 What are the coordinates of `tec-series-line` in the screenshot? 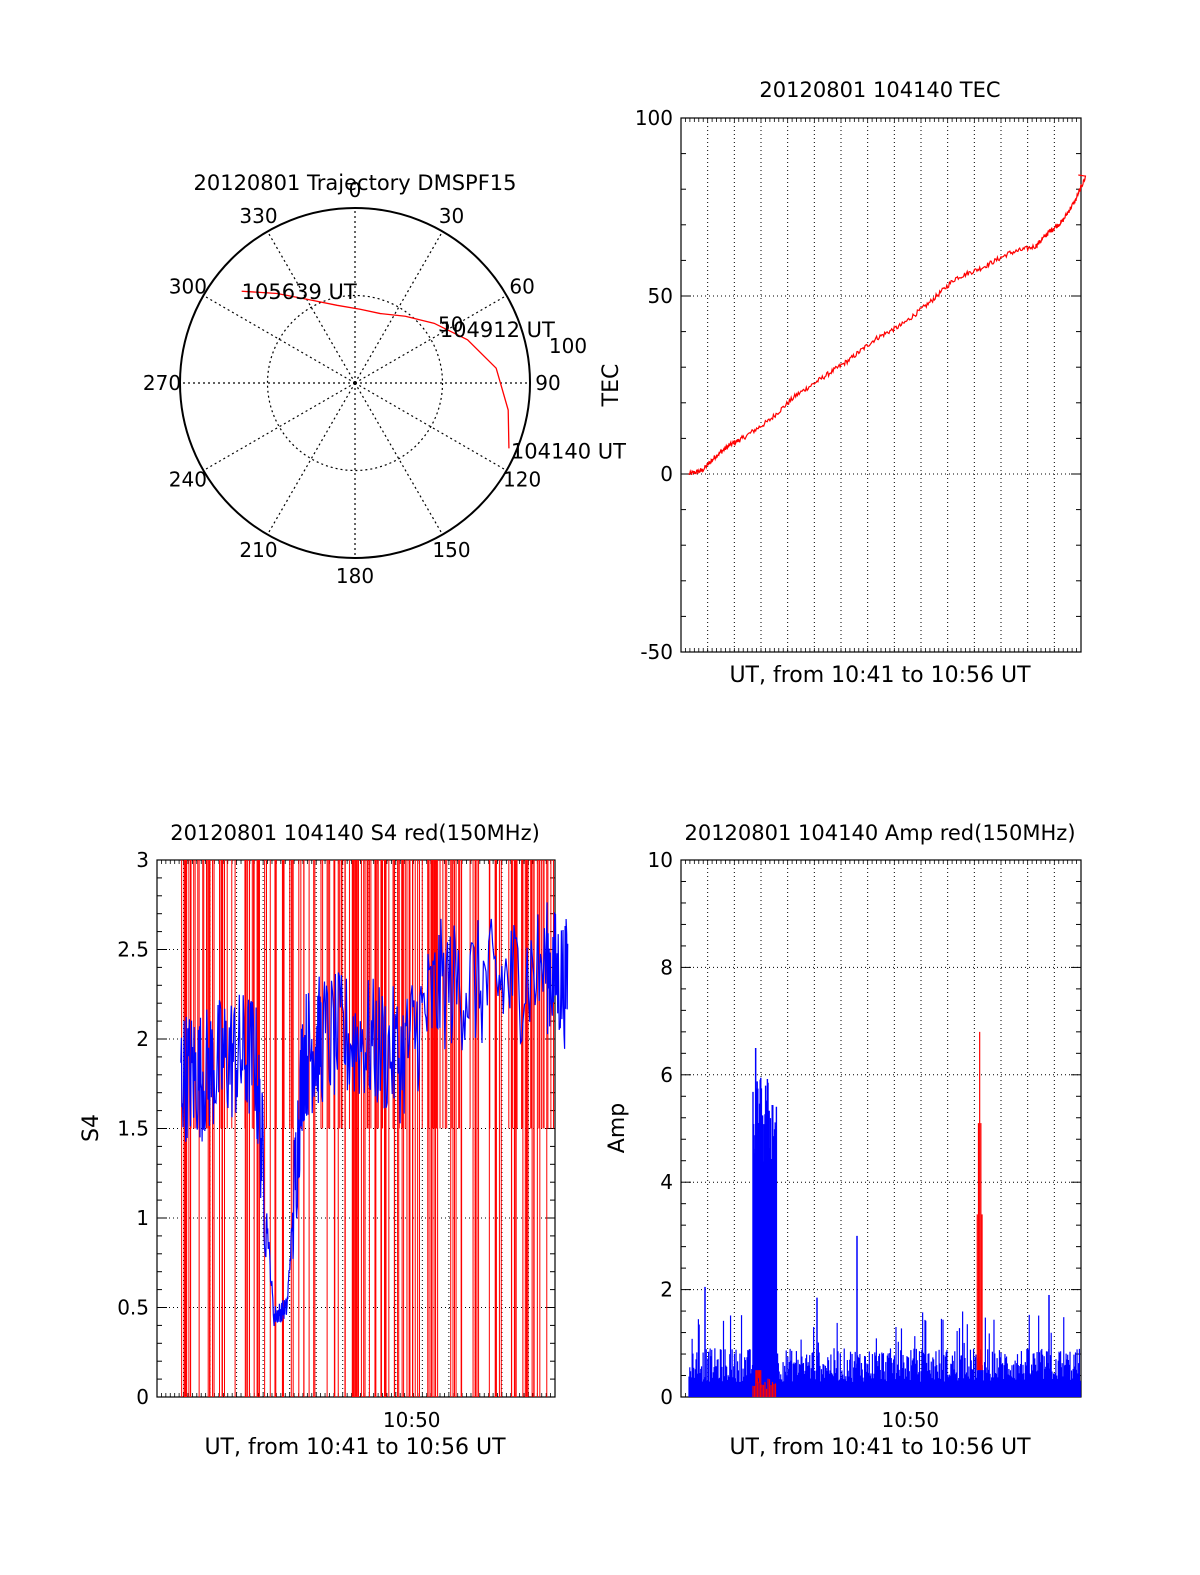 It's located at (887, 325).